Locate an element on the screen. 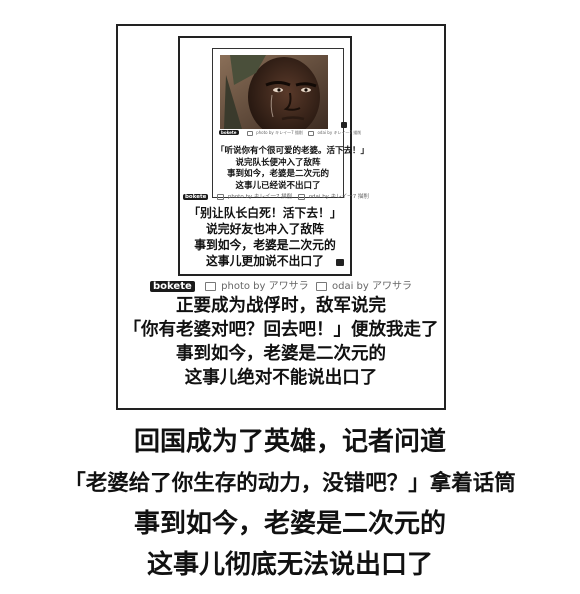  caption-line: 说完好友也冲入了敌阵 is located at coordinates (265, 229).